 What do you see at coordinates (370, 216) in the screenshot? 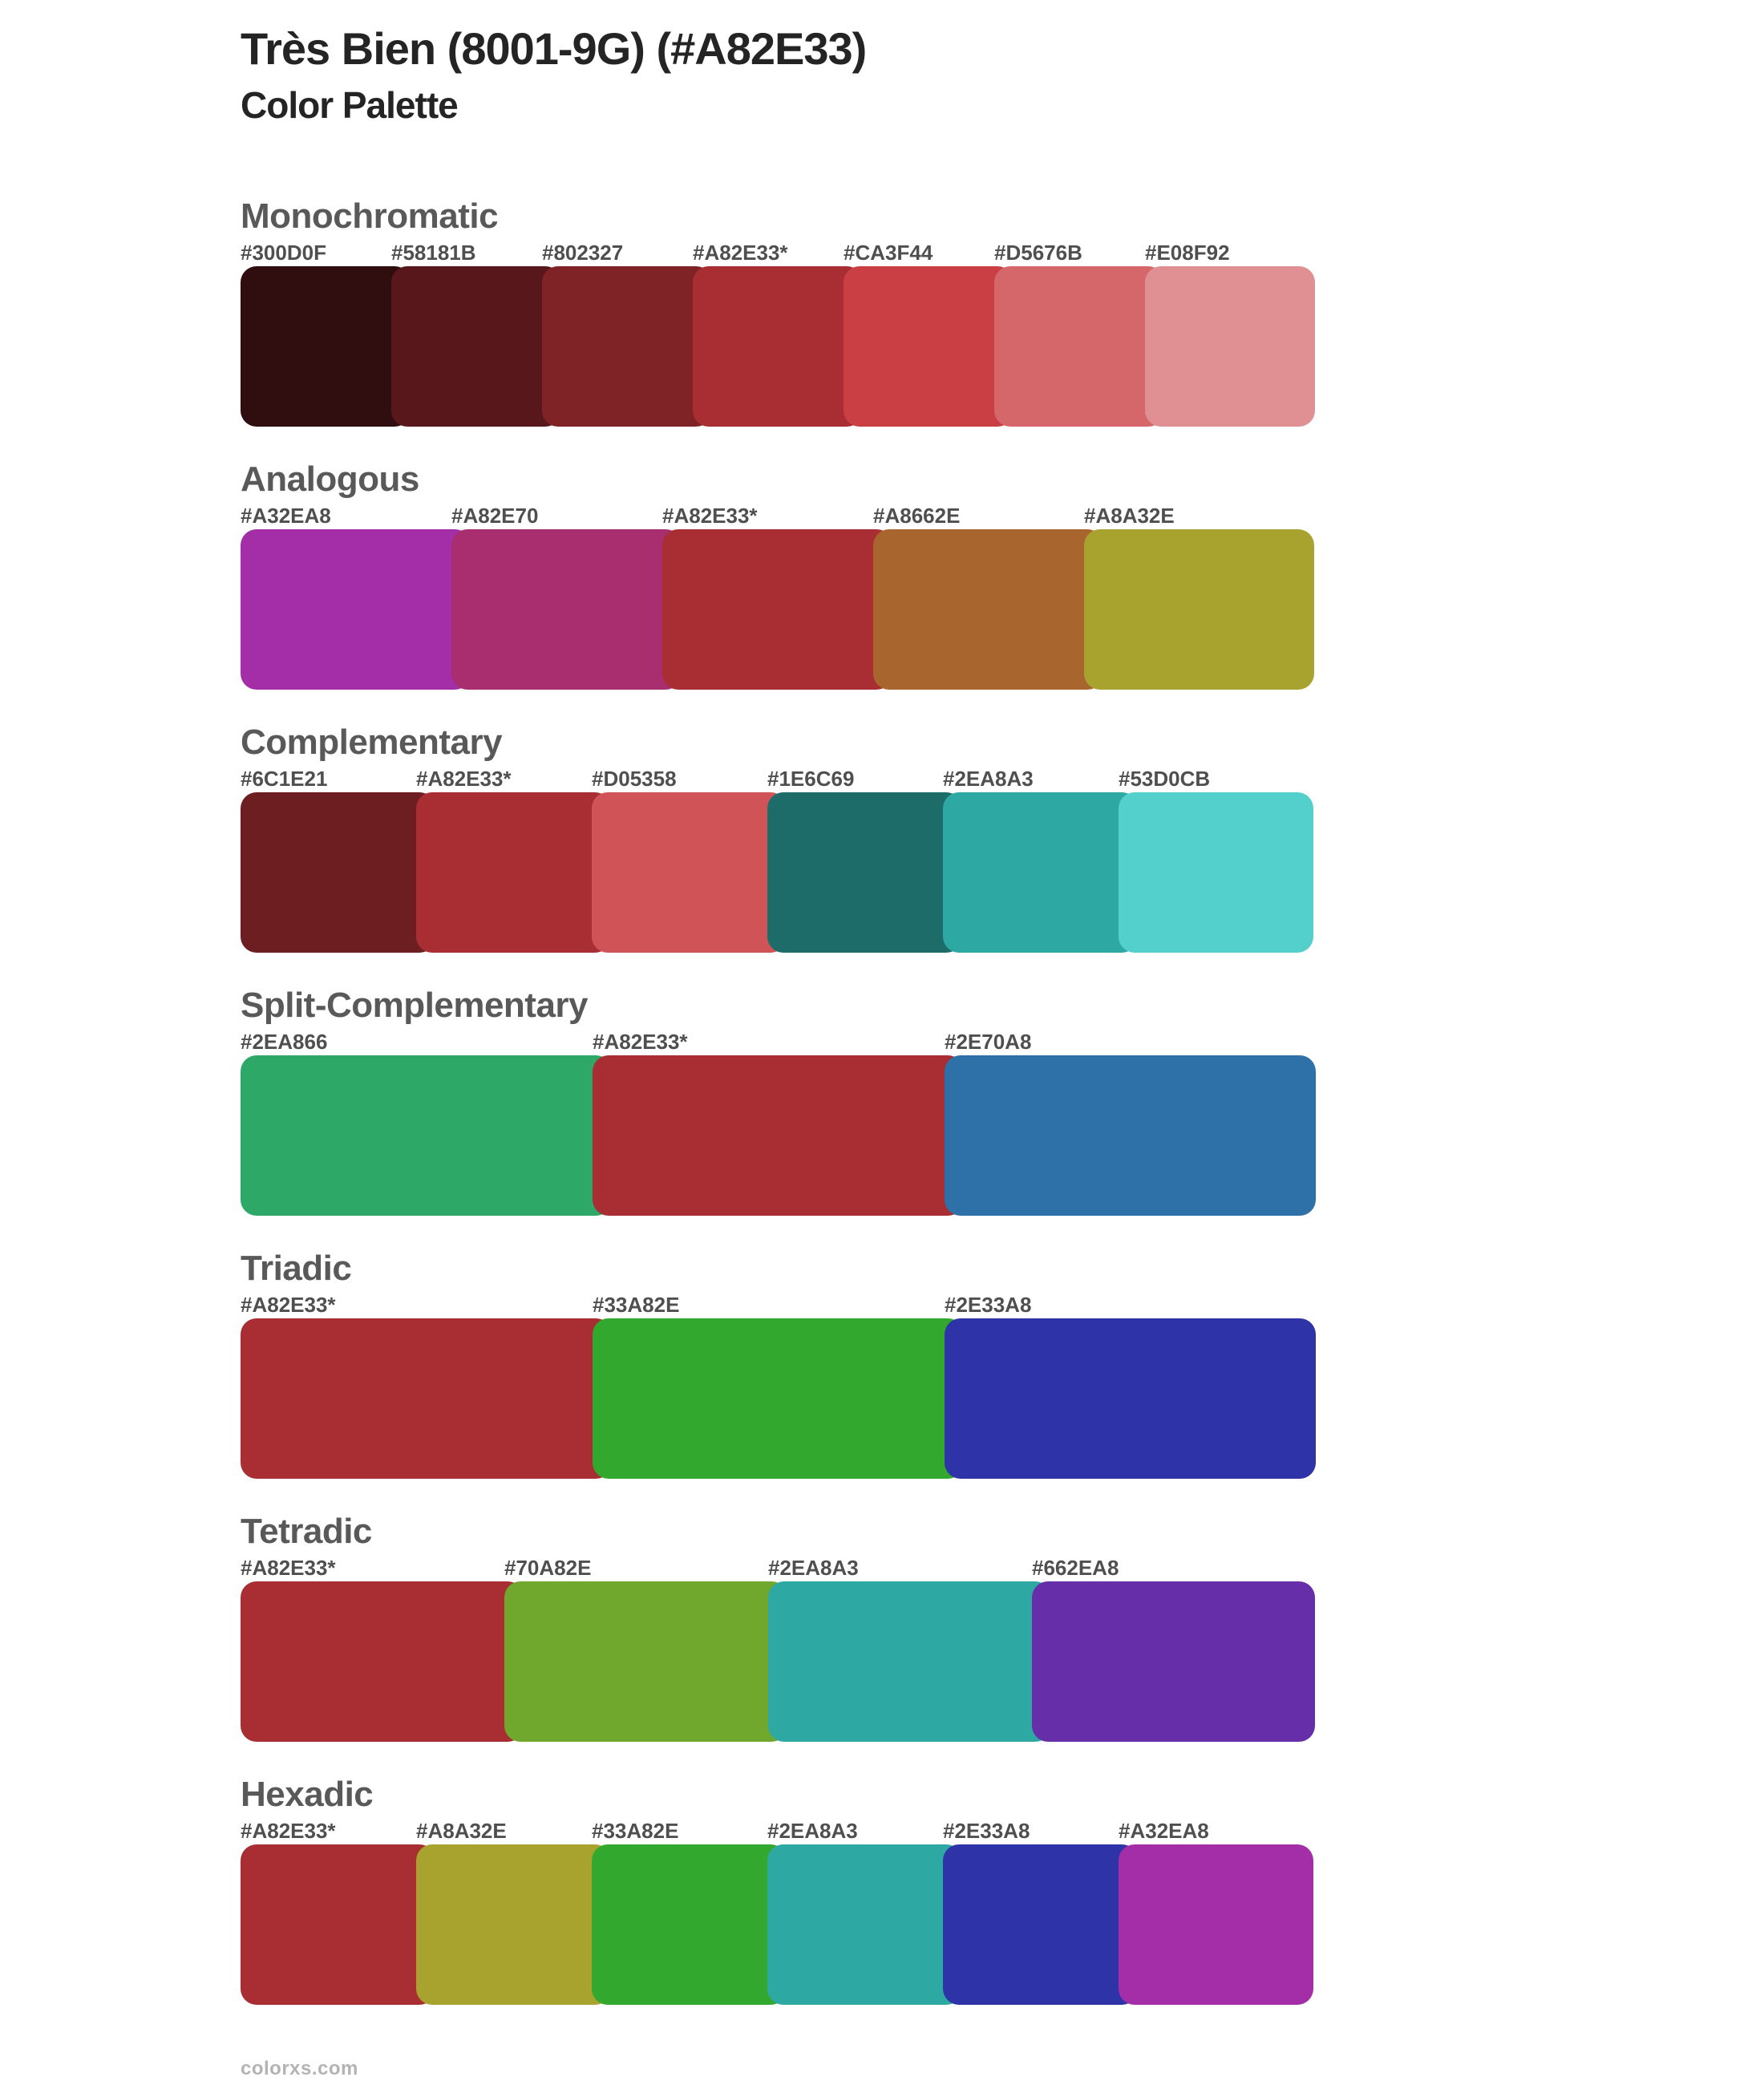
I see `section-heading: Monochromatic` at bounding box center [370, 216].